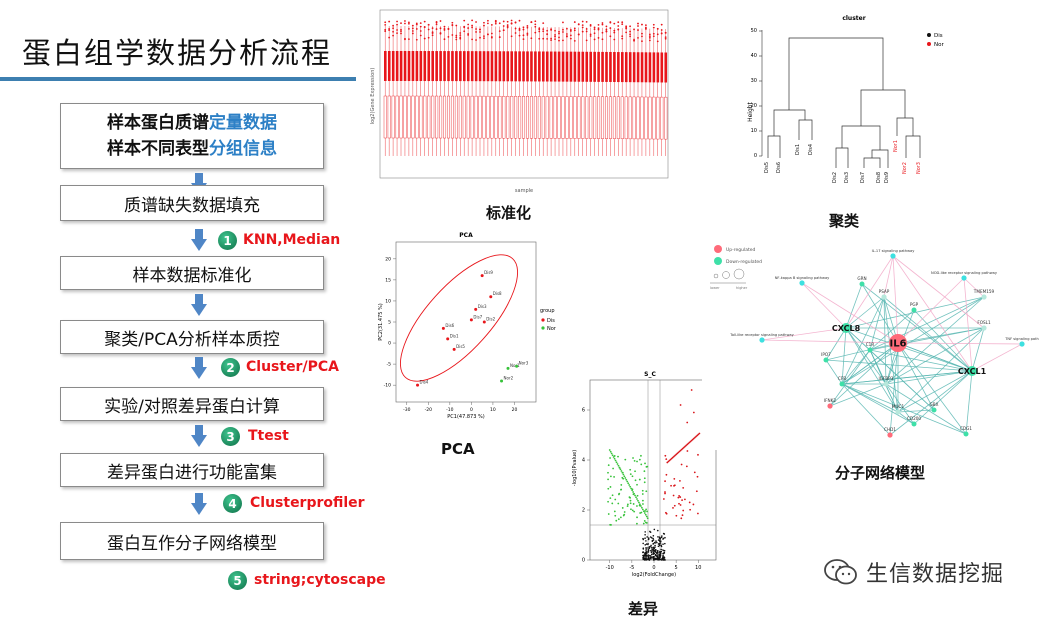 This screenshot has height=640, width=1046. I want to click on network-node-label: IL-17 signaling pathway, so click(894, 251).